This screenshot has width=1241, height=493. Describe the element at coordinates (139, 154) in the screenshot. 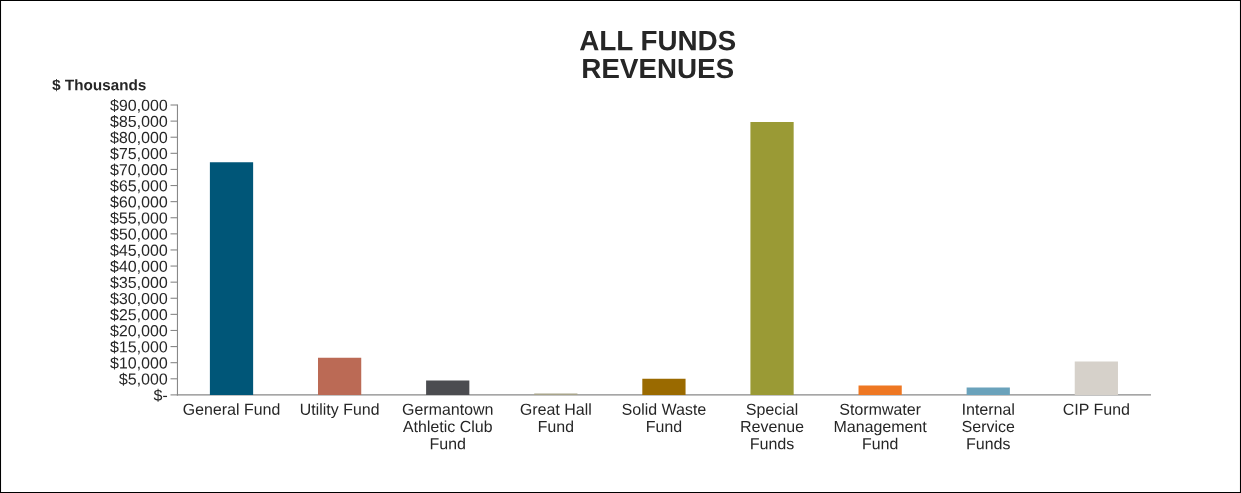

I see `y-tick-label: $75,000` at that location.